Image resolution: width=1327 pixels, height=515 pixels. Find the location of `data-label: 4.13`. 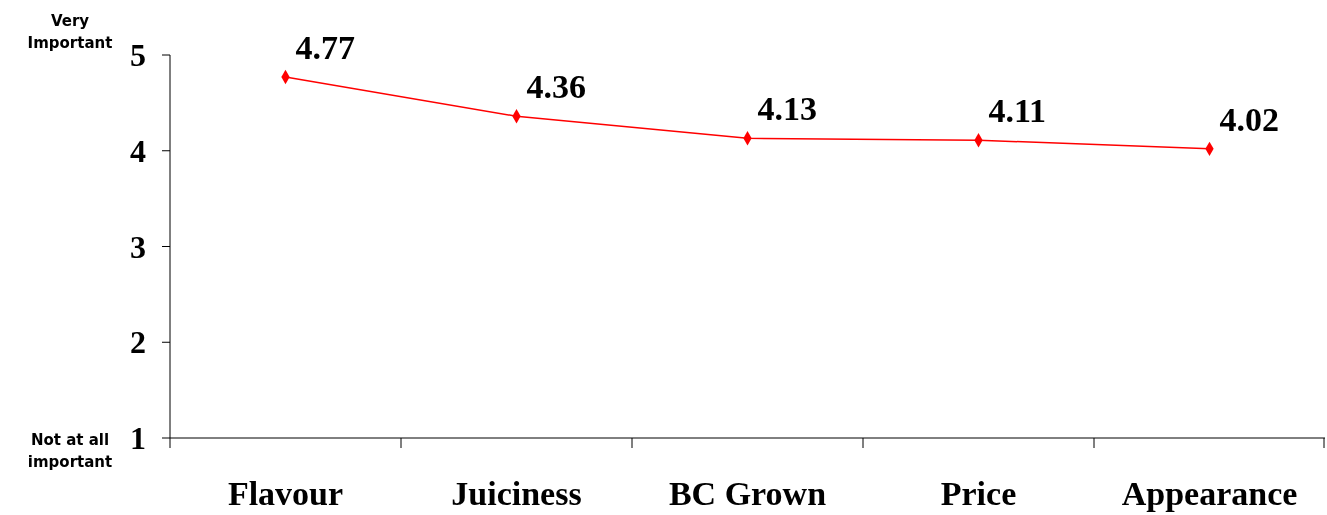

data-label: 4.13 is located at coordinates (787, 109).